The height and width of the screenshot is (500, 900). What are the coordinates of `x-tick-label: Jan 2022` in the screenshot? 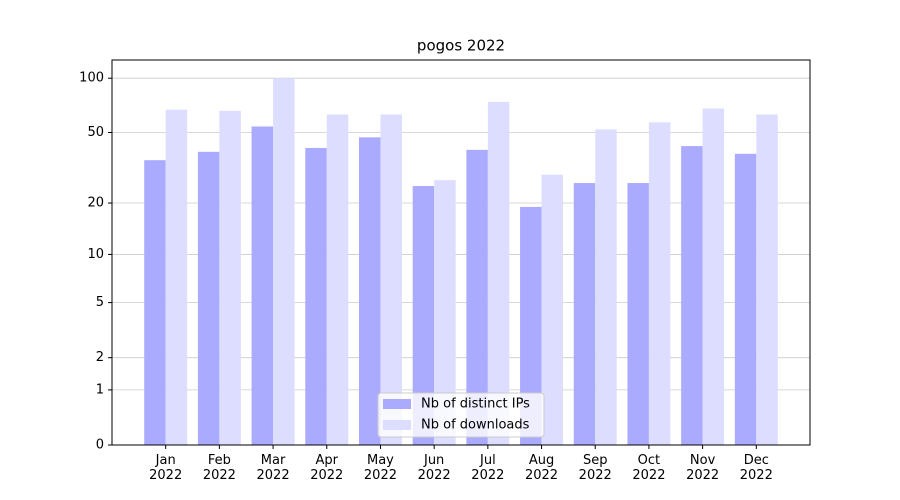 It's located at (166, 468).